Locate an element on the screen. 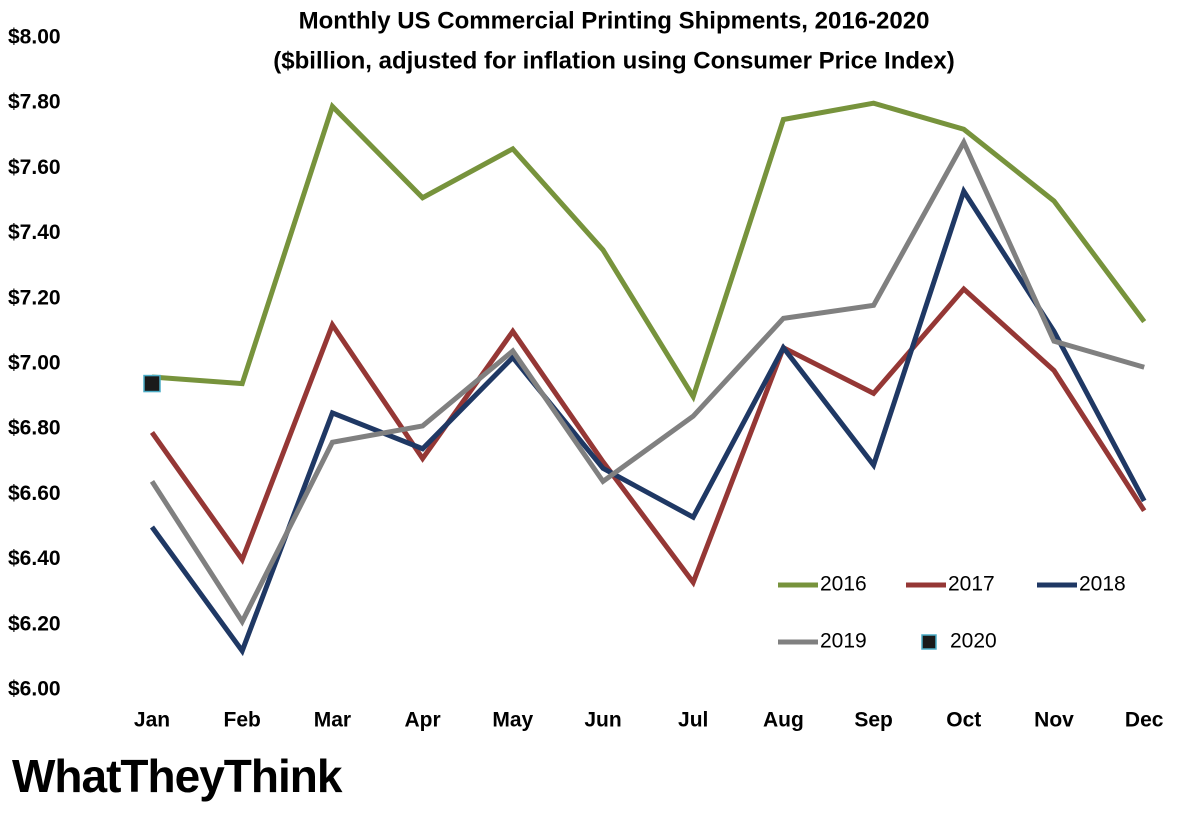 This screenshot has width=1200, height=816. x-tick-label: Jun is located at coordinates (602, 720).